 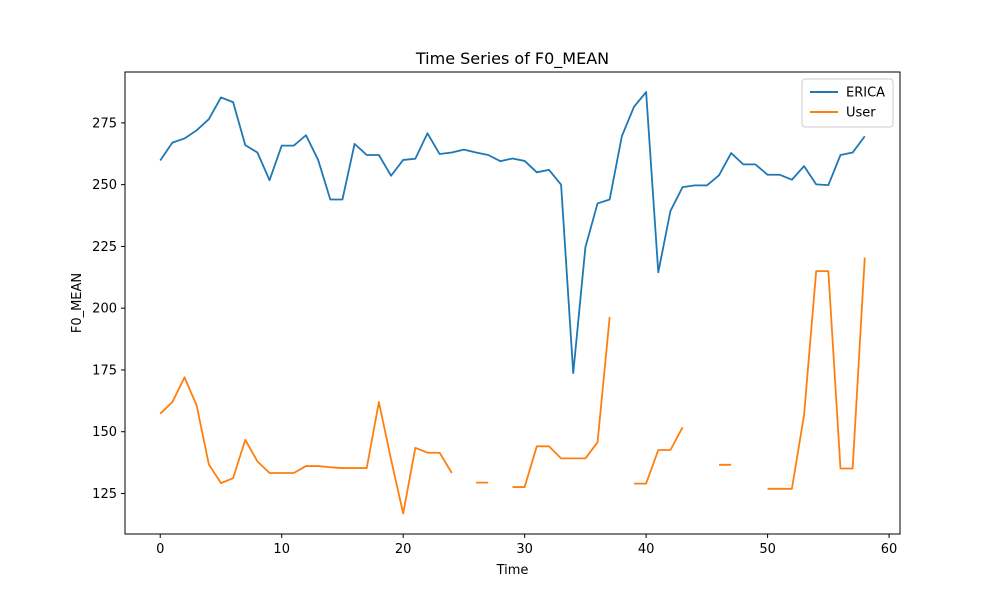 What do you see at coordinates (104, 123) in the screenshot?
I see `y-tick-label: 275` at bounding box center [104, 123].